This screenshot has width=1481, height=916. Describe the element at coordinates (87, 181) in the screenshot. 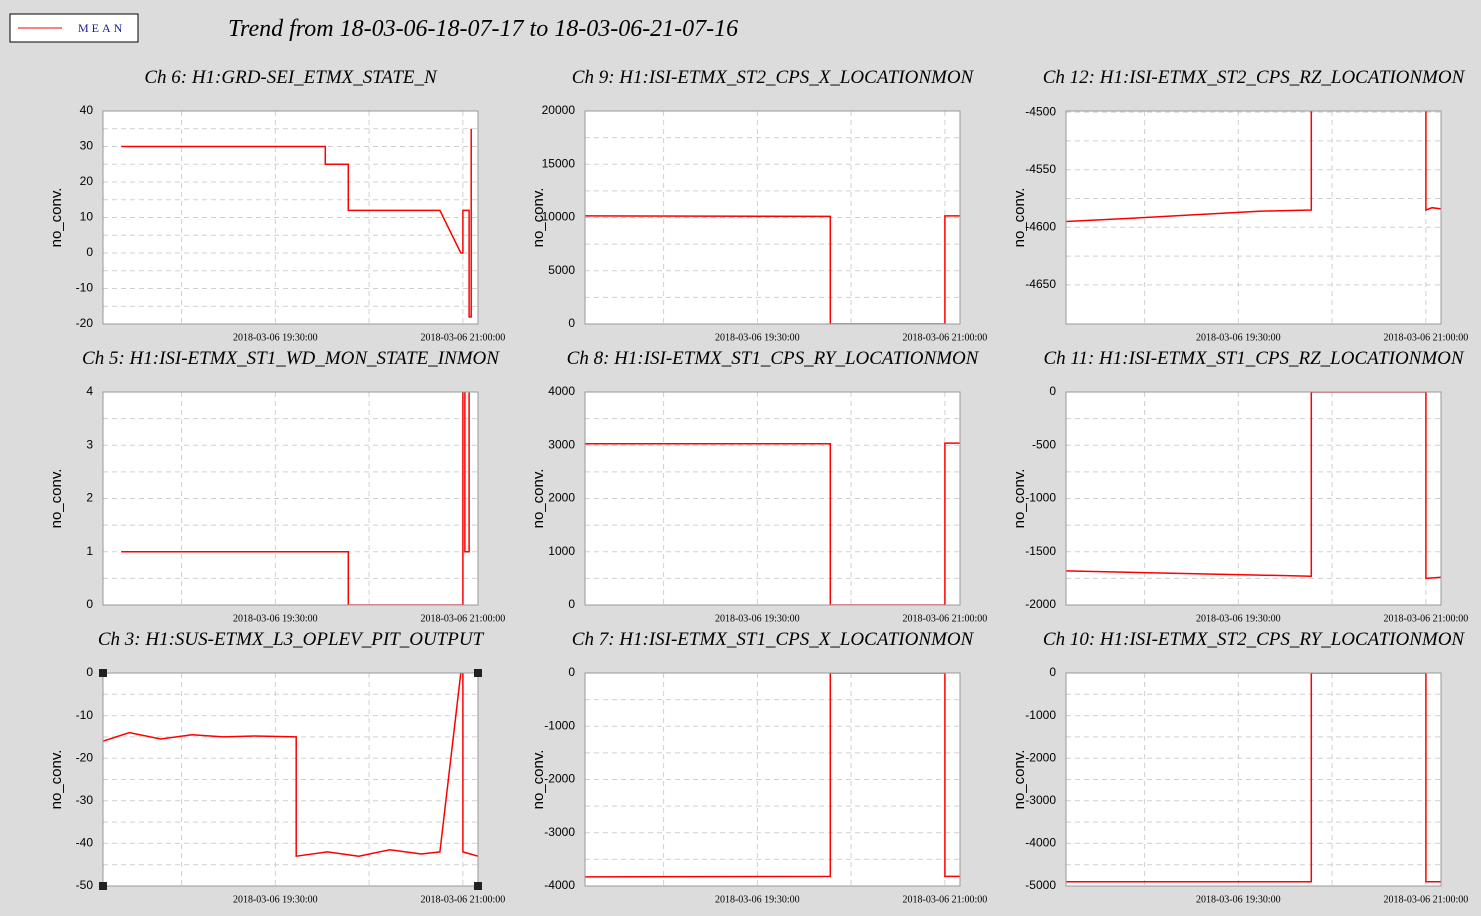

I see `y-tick-label: 20` at that location.